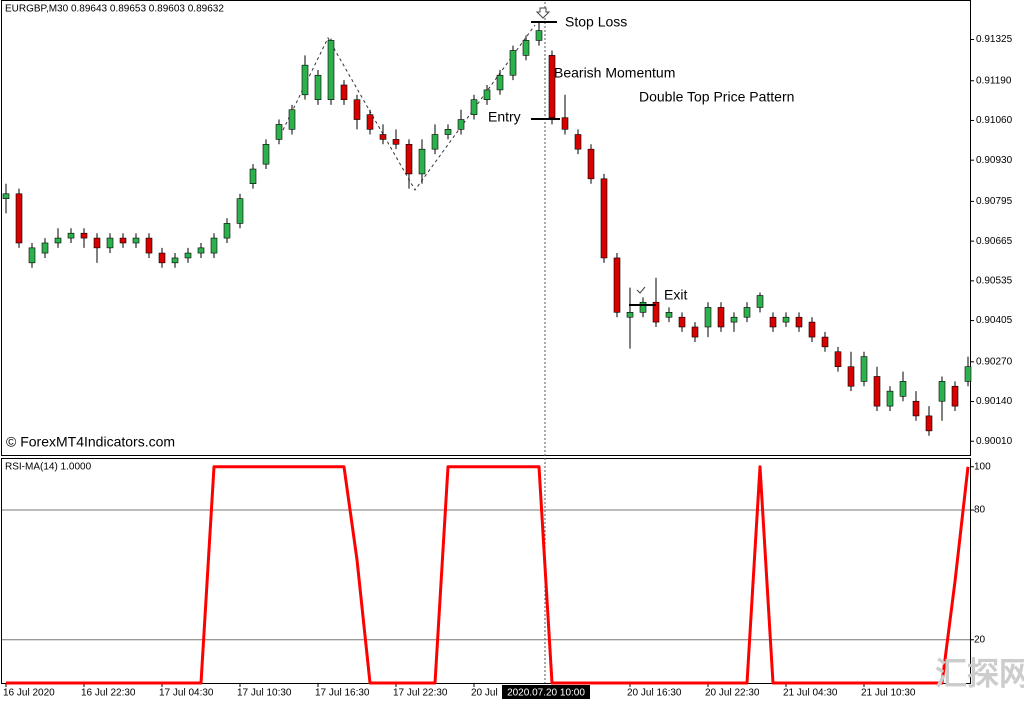 This screenshot has height=704, width=1024. I want to click on y-tick-label: 0.90795, so click(994, 201).